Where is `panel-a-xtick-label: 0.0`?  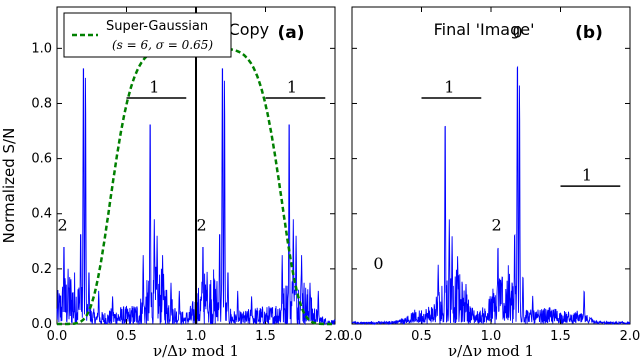
panel-a-xtick-label: 0.0 is located at coordinates (57, 336).